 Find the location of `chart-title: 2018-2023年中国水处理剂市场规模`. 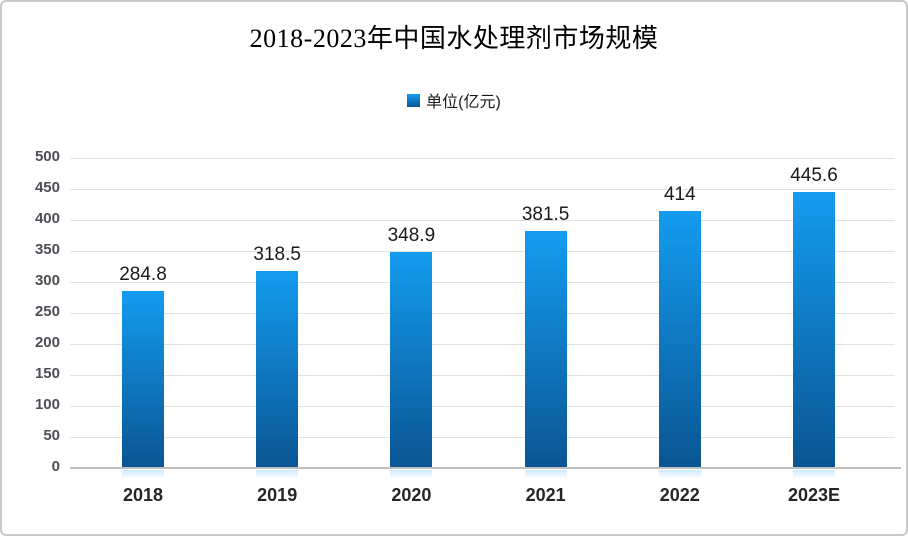

chart-title: 2018-2023年中国水处理剂市场规模 is located at coordinates (454, 38).